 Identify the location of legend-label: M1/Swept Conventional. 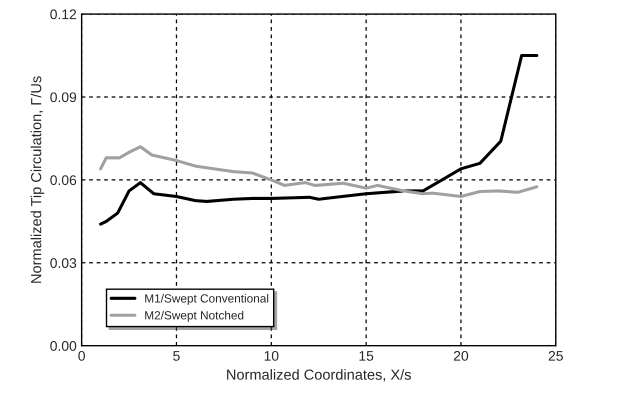
(206, 299).